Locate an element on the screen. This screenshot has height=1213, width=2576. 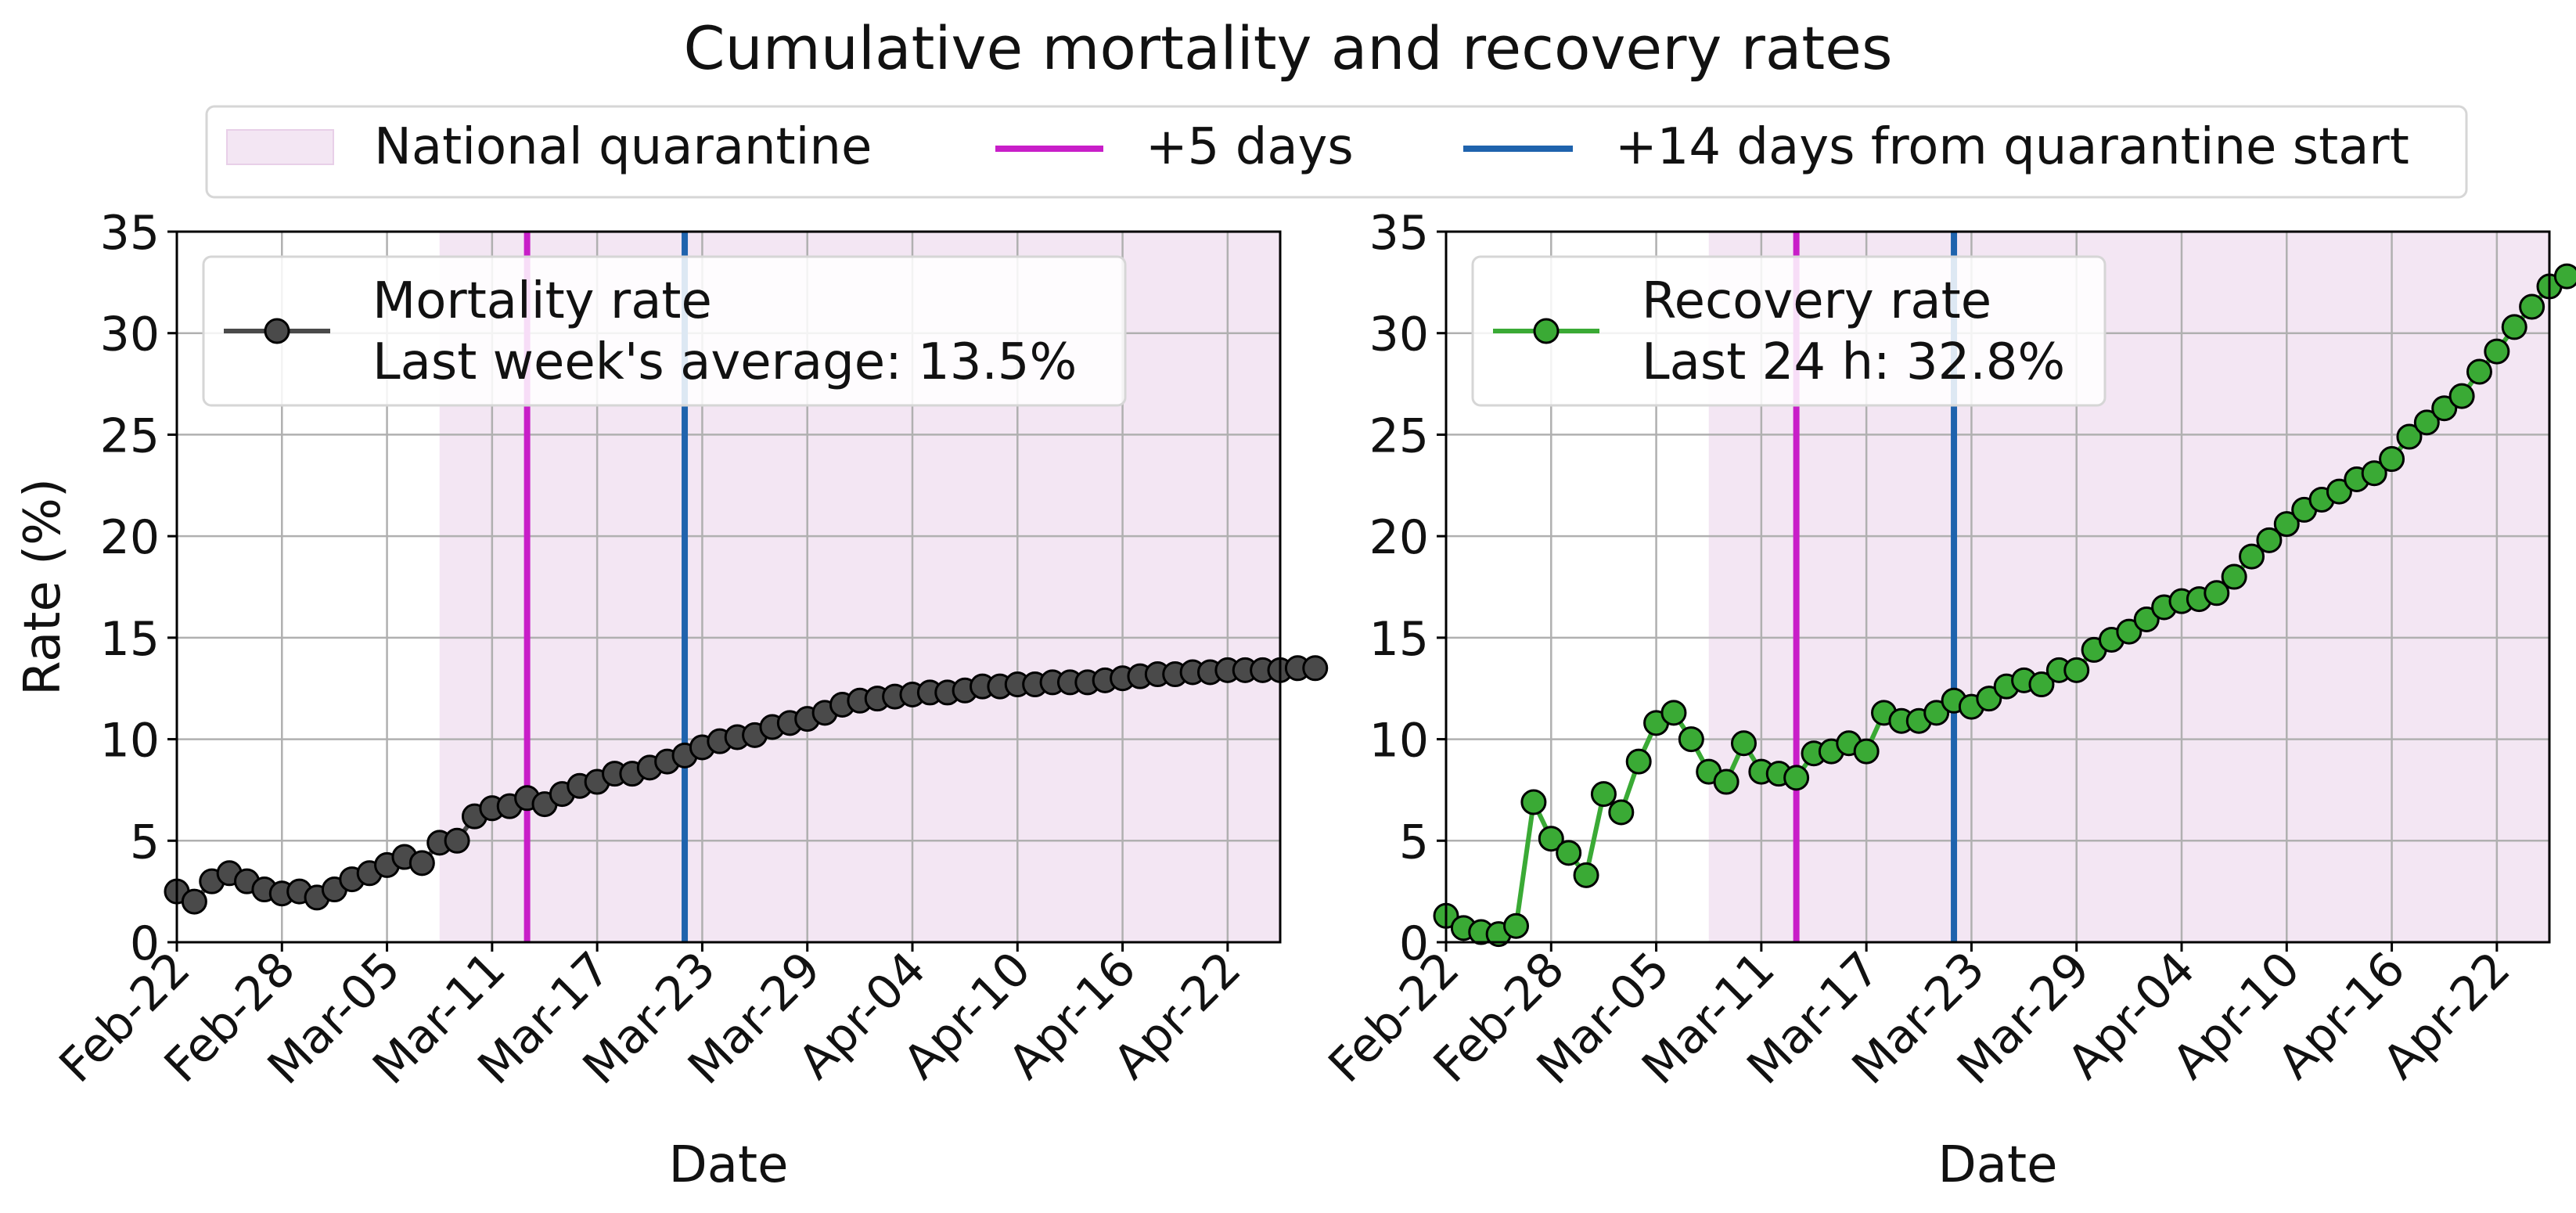
quarantine-legend-swatch is located at coordinates (280, 147).